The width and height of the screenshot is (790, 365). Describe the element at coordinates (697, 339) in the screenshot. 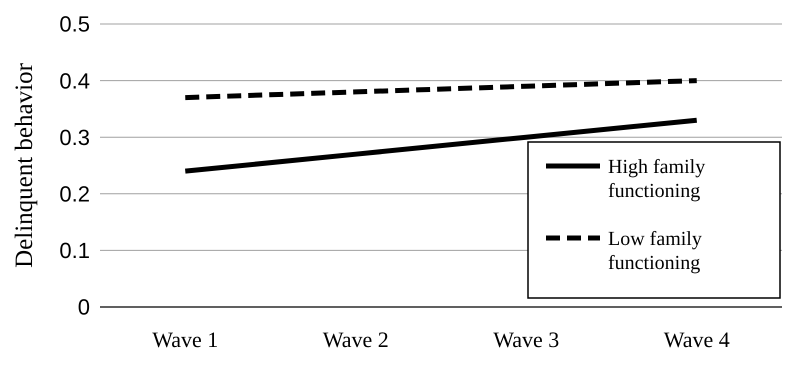

I see `x-tick-label: Wave 4` at that location.